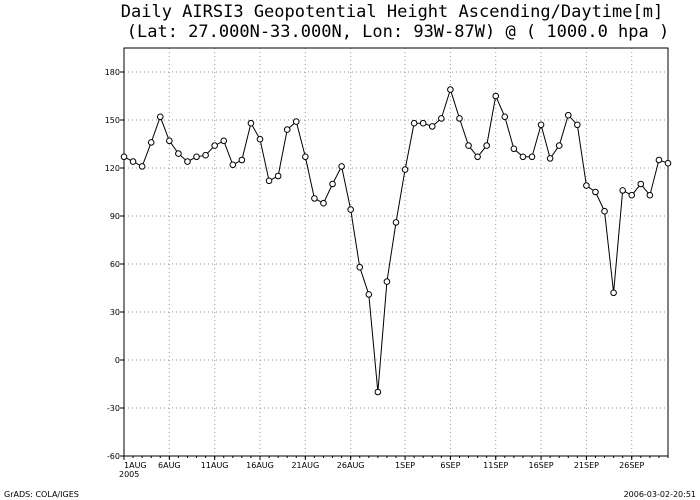 Image resolution: width=700 pixels, height=500 pixels. What do you see at coordinates (169, 465) in the screenshot?
I see `x-tick-label: 6AUG` at bounding box center [169, 465].